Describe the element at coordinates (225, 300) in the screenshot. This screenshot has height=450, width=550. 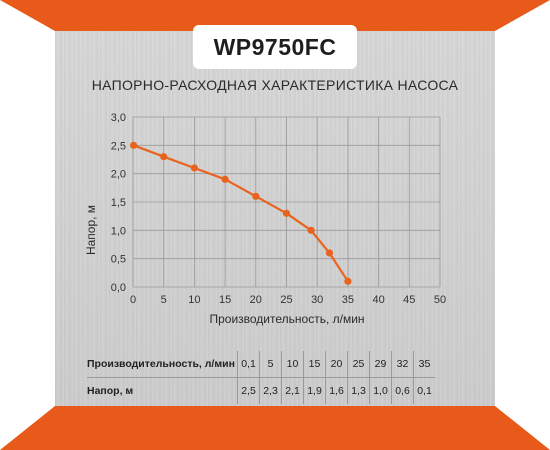
I see `x-tick-label: 15` at that location.